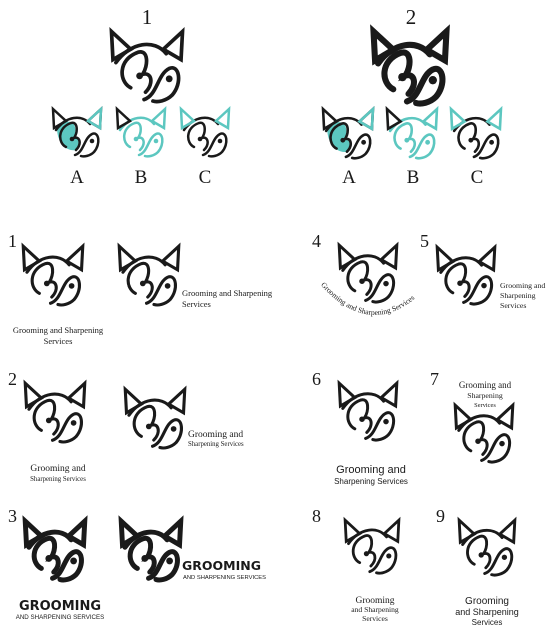  What do you see at coordinates (434, 379) in the screenshot?
I see `layout-number: 7` at bounding box center [434, 379].